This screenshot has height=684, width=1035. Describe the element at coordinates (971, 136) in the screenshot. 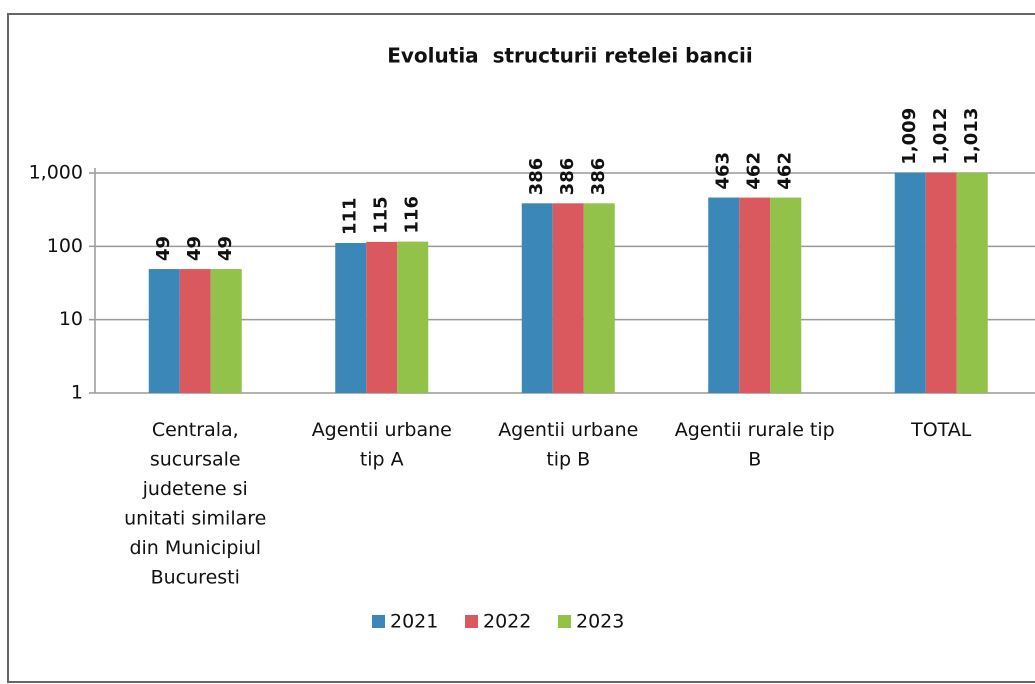

I see `value-label: 1,013` at that location.